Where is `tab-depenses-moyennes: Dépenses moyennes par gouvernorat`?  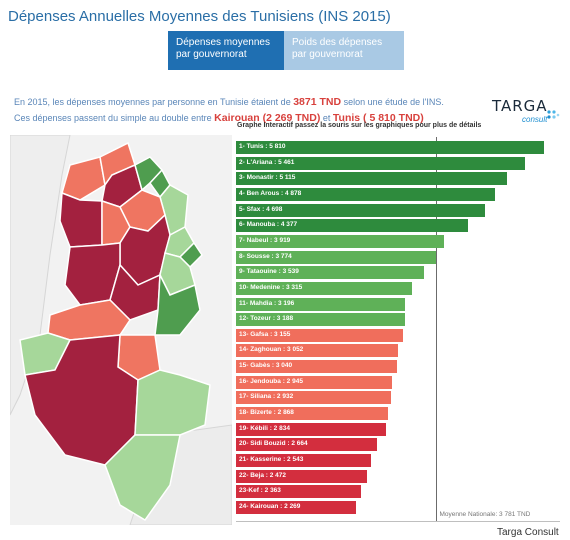
tab-depenses-moyennes: Dépenses moyennes par gouvernorat is located at coordinates (226, 50).